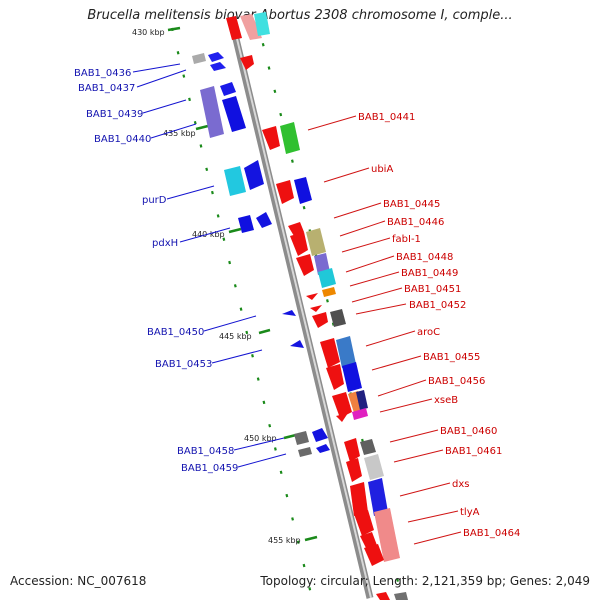 This screenshot has width=600, height=600. I want to click on gene-label: xseB, so click(446, 400).